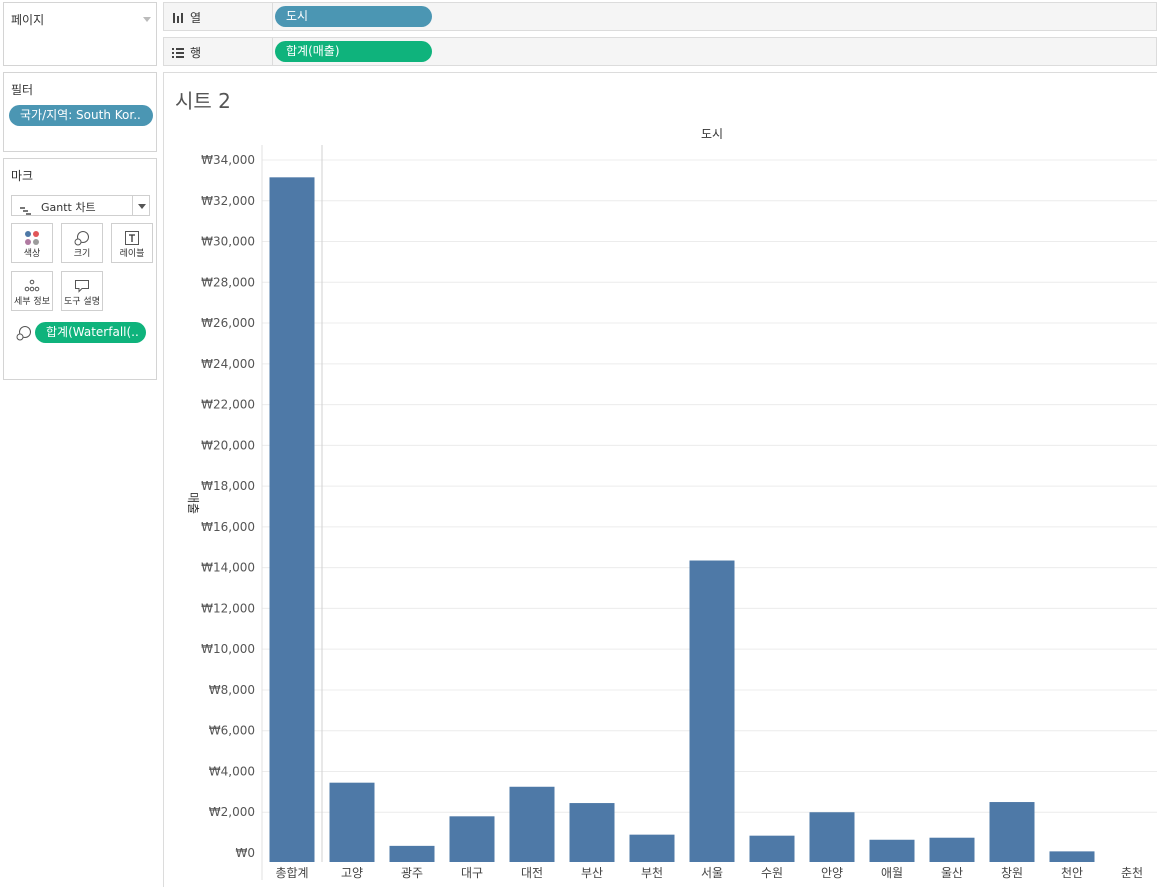 The height and width of the screenshot is (887, 1157). What do you see at coordinates (228, 242) in the screenshot?
I see `y-tick-label: ₩30,000` at bounding box center [228, 242].